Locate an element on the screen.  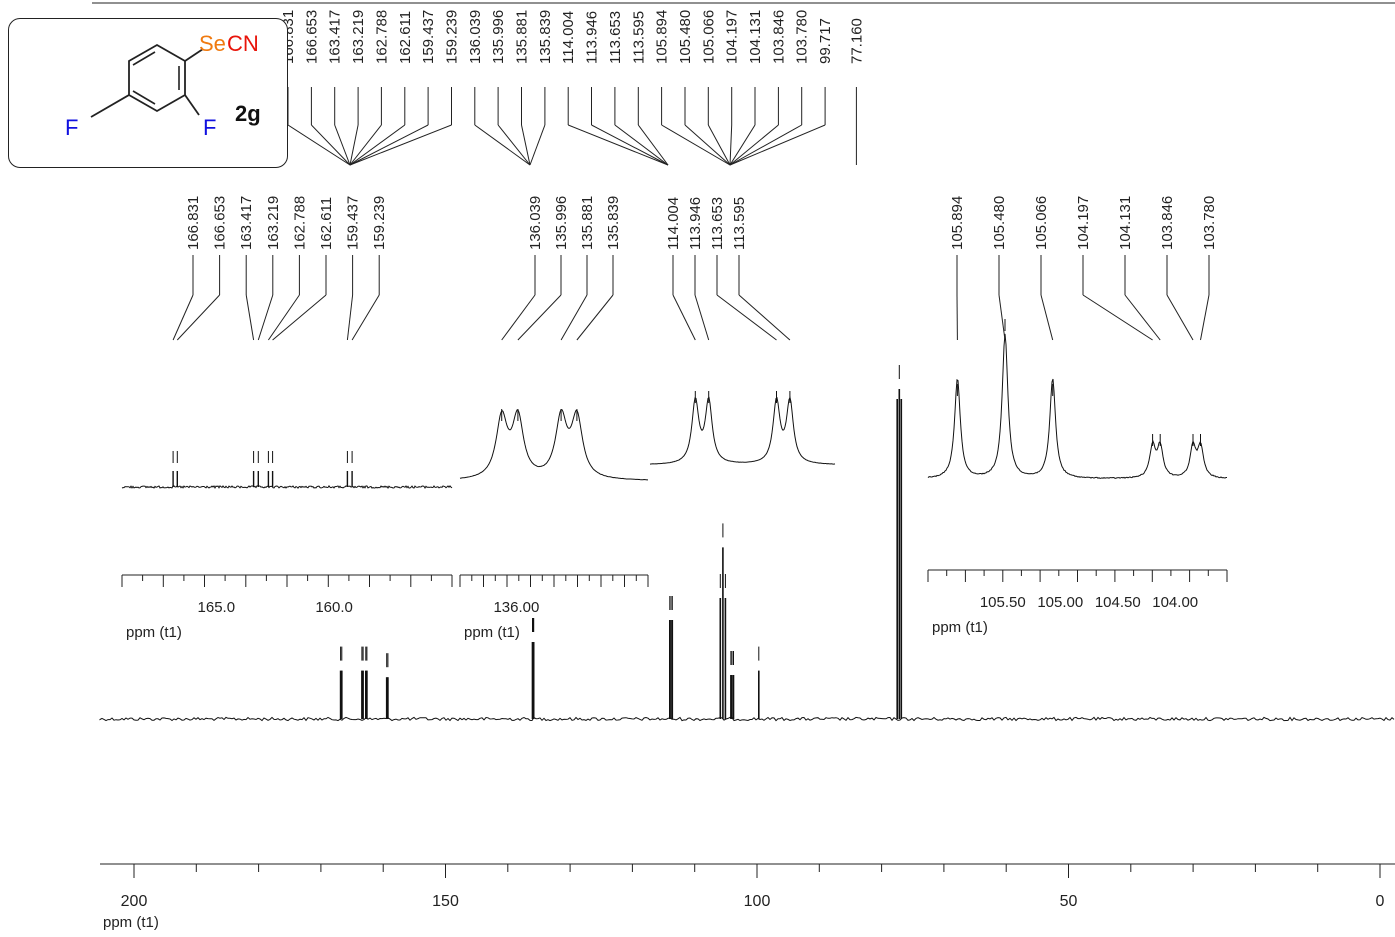
top-peak-label: 163.417 is located at coordinates (335, 37).